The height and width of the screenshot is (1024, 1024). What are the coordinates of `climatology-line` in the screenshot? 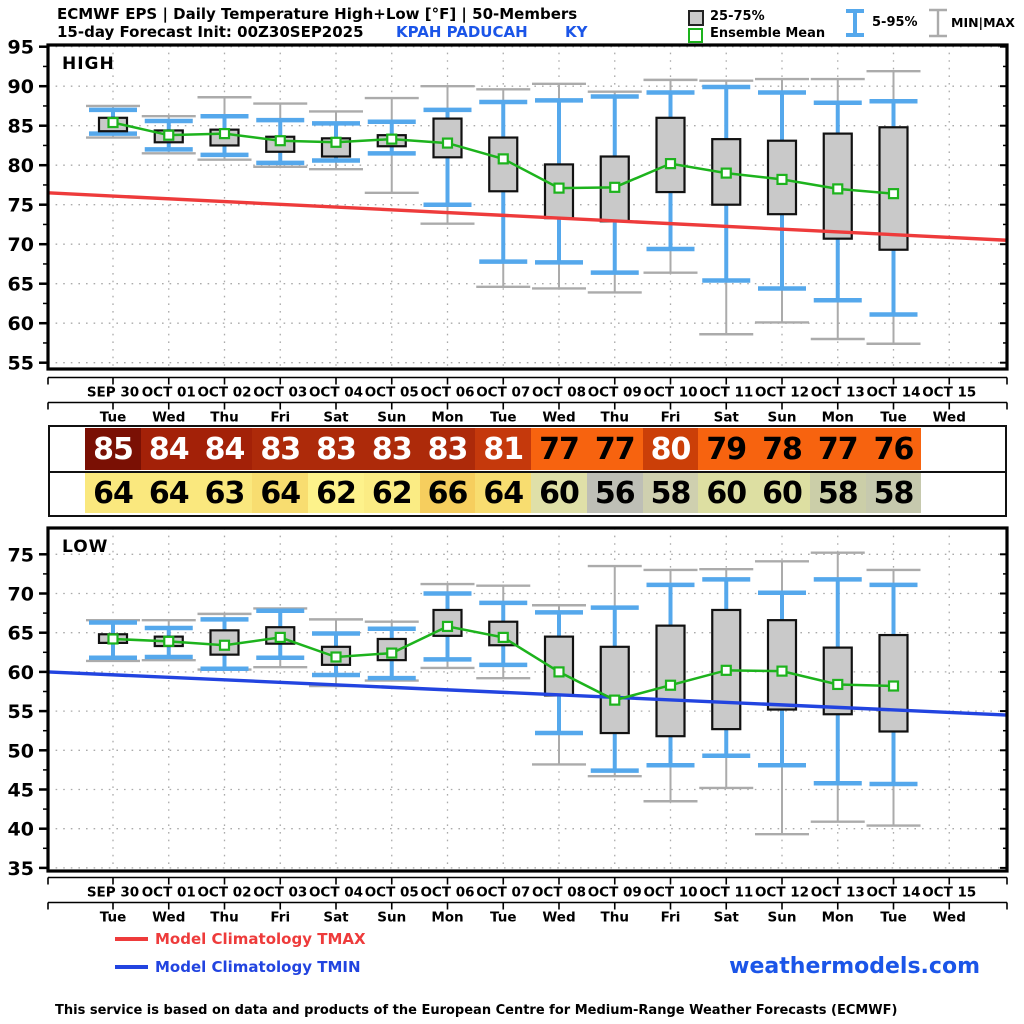 It's located at (527, 693).